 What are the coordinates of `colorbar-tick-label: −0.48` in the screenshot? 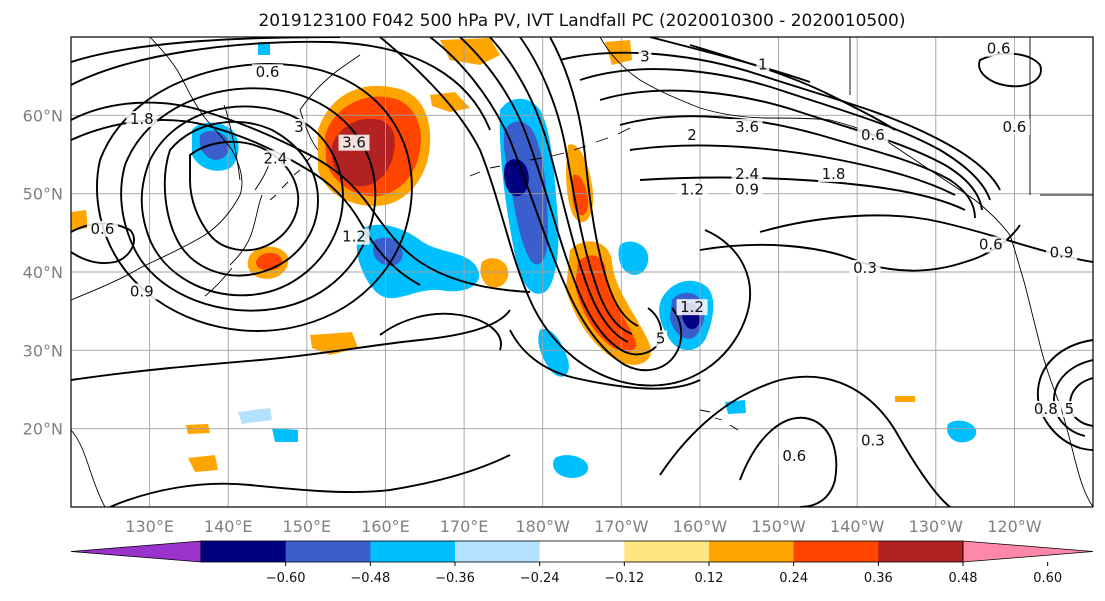 It's located at (370, 578).